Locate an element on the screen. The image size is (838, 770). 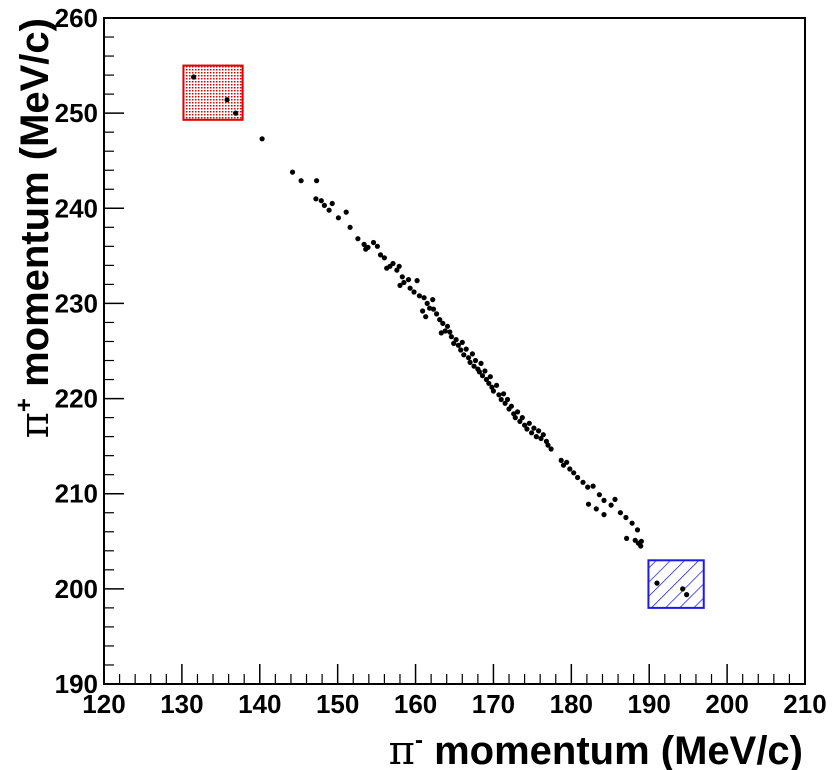
x-tick-label: 160 is located at coordinates (415, 704).